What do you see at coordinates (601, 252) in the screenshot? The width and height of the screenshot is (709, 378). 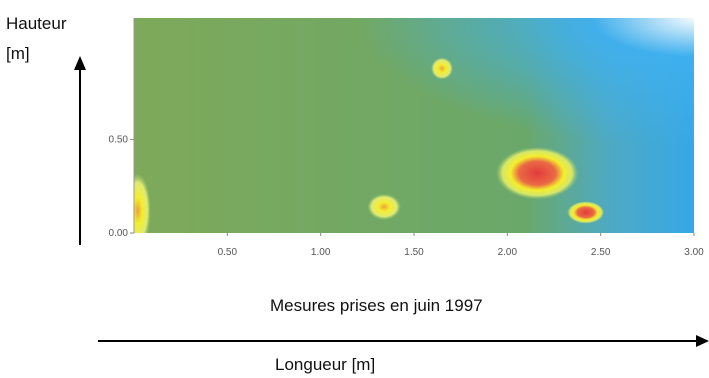 I see `x-tick-label: 2.50` at bounding box center [601, 252].